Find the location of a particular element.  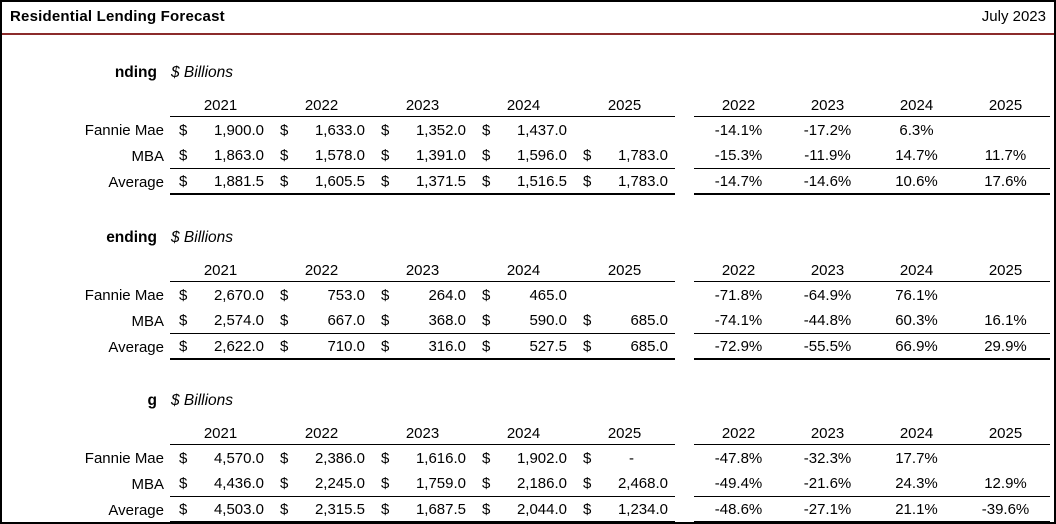

dollar-value: 2,386.0 is located at coordinates (339, 458).